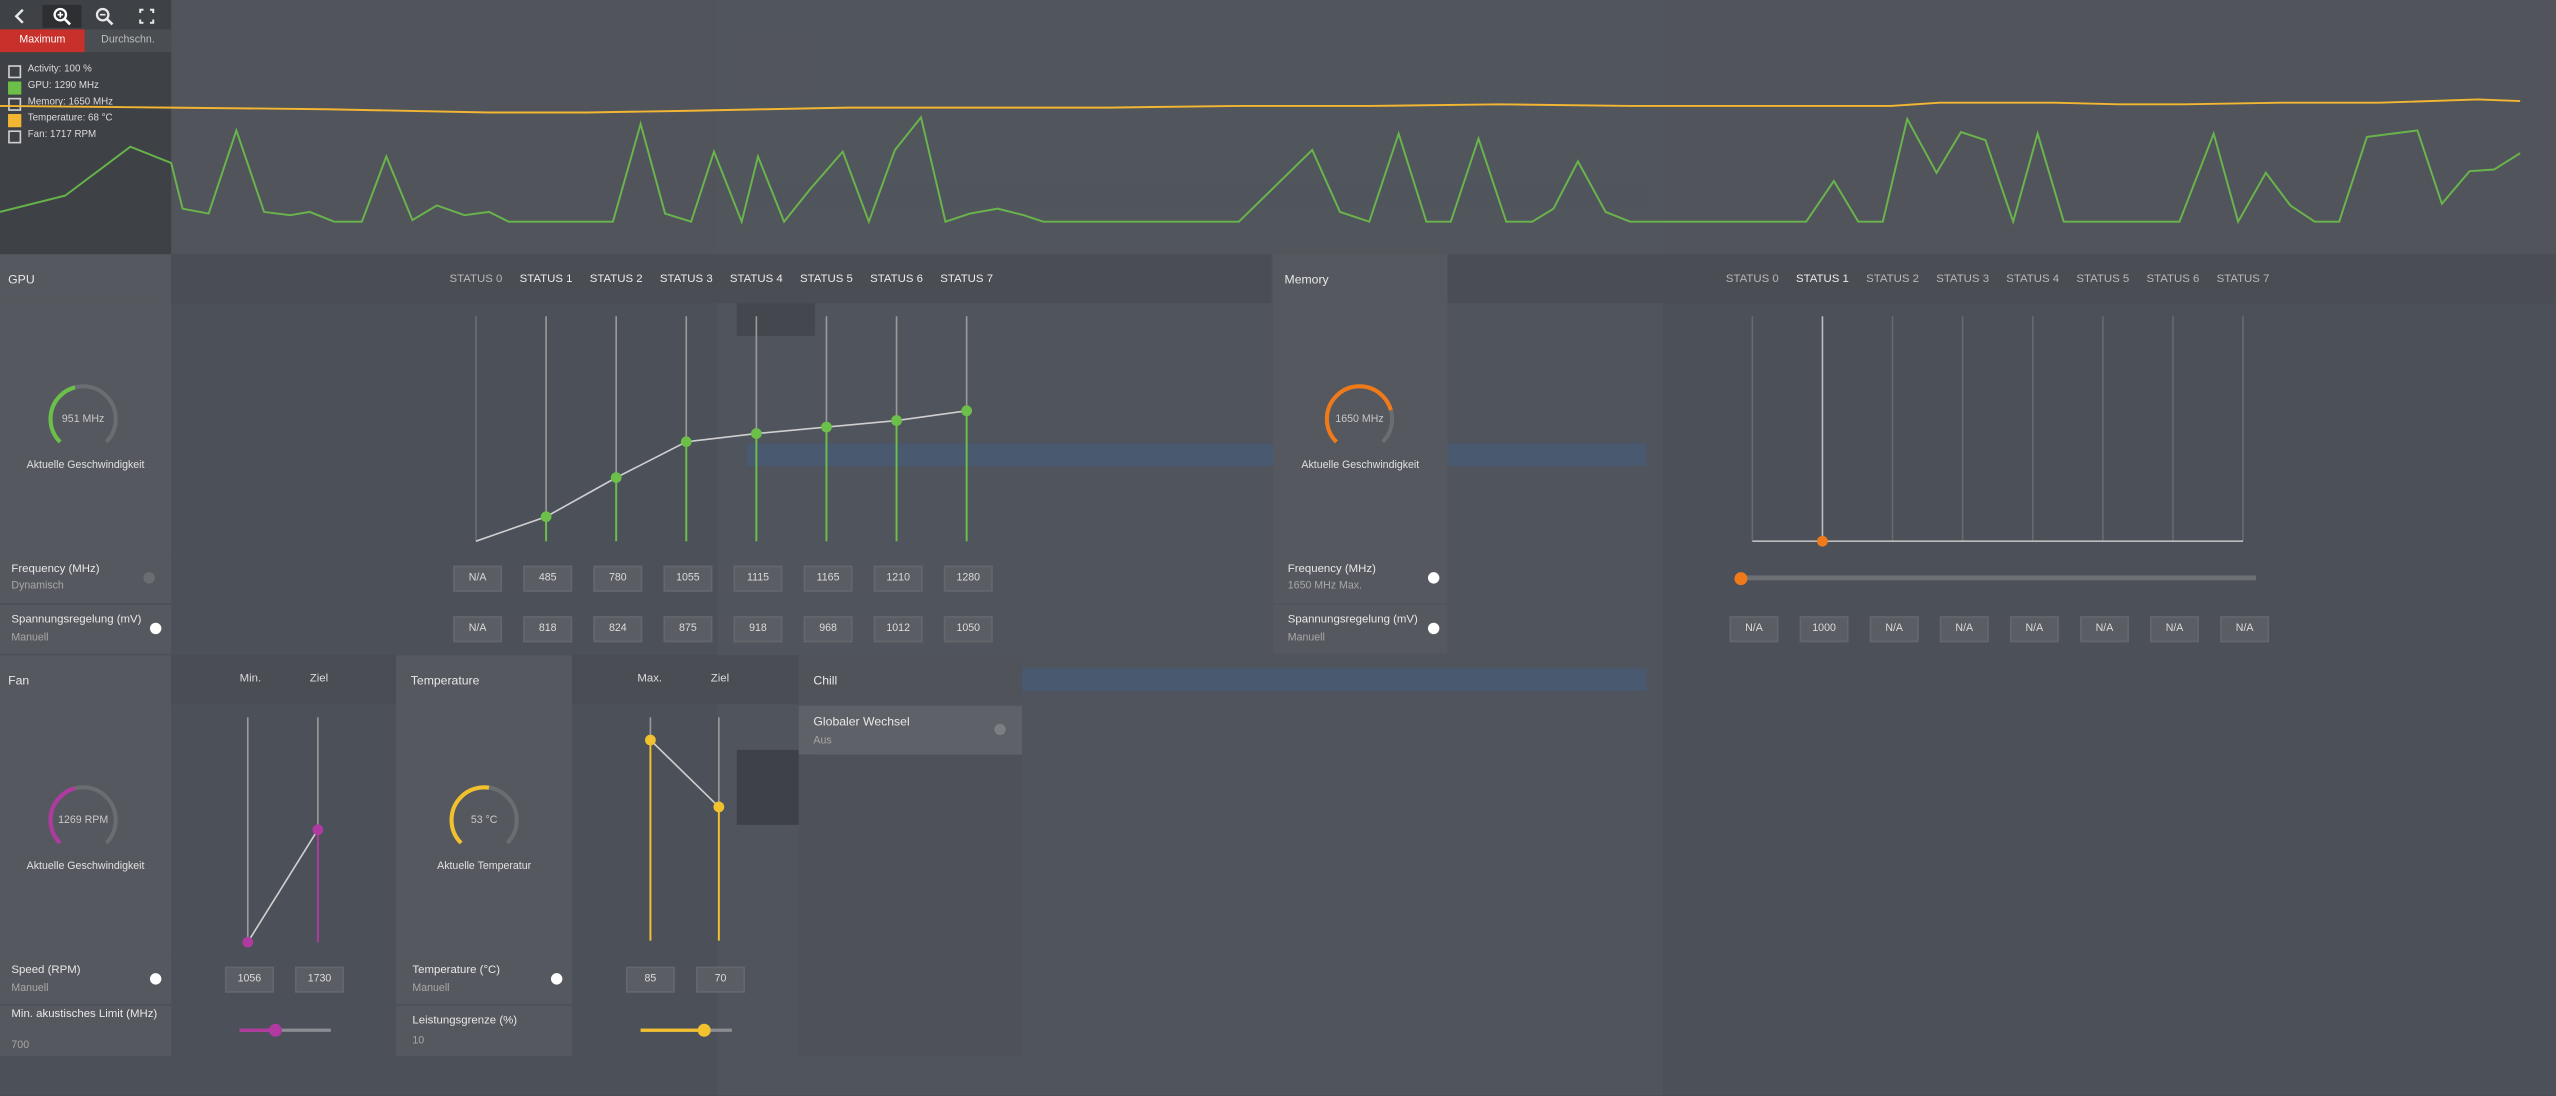  Describe the element at coordinates (758, 578) in the screenshot. I see `gpu-frequency-input: 1115` at that location.